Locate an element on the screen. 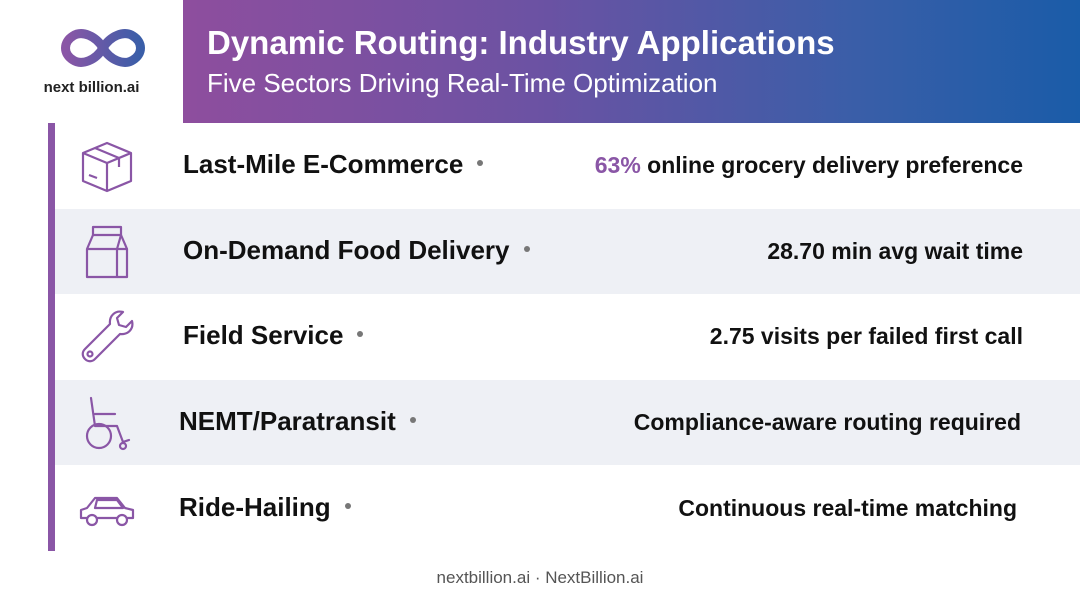 Image resolution: width=1080 pixels, height=603 pixels. sector-label: Field Service is located at coordinates (273, 335).